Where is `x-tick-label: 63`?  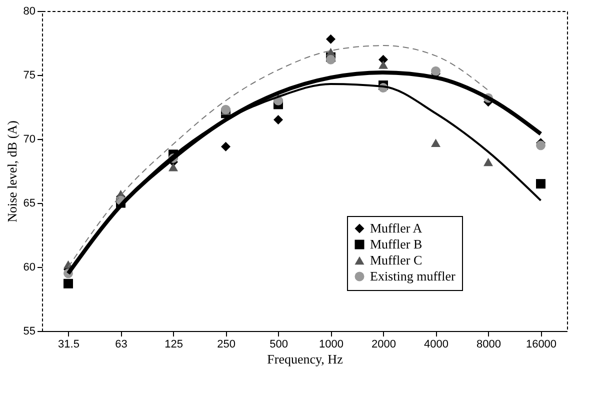
x-tick-label: 63 is located at coordinates (121, 344).